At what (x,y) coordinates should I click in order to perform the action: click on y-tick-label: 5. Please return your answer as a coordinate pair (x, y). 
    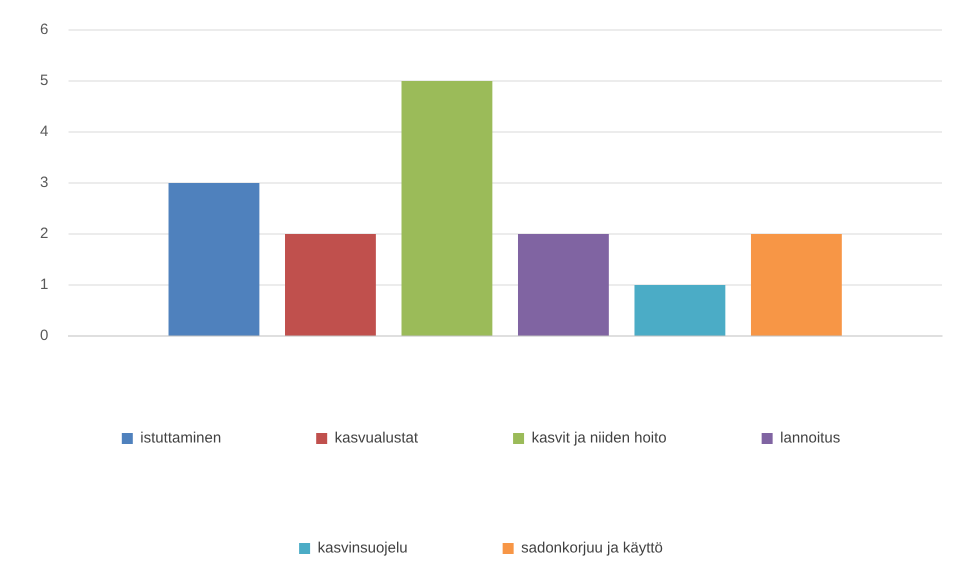
    Looking at the image, I should click on (44, 81).